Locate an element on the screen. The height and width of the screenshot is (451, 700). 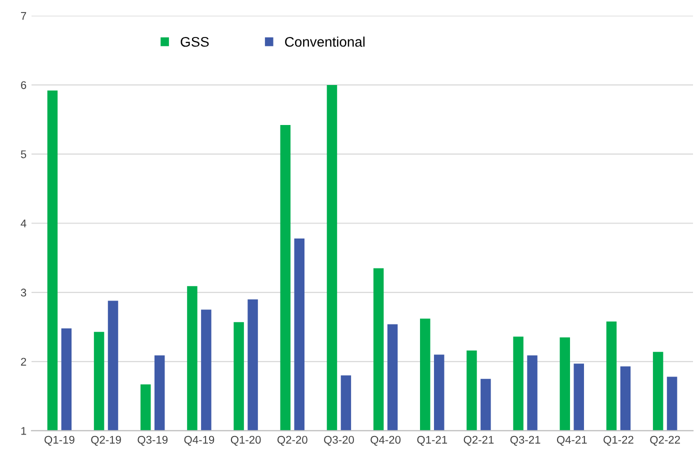
x-tick-label: Q3-19 is located at coordinates (153, 441).